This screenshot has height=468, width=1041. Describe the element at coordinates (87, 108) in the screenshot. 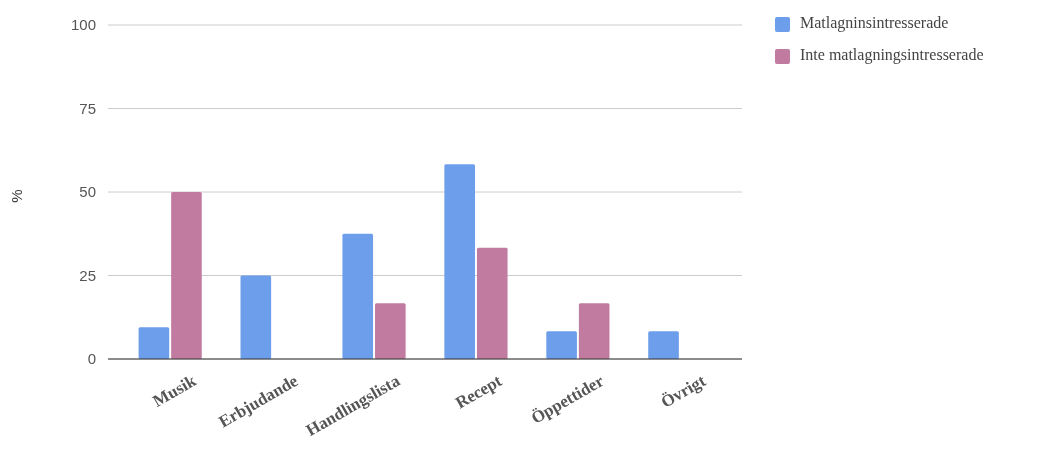

I see `y-tick-label: 75` at that location.